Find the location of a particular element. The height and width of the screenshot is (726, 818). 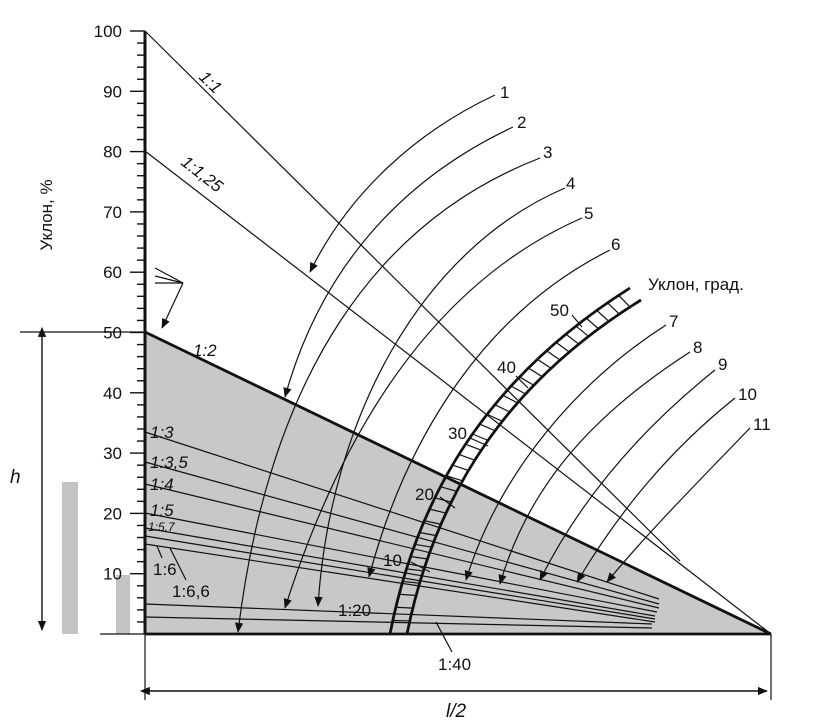

slope-label-1-5-7: 1:5,7 is located at coordinates (162, 527).